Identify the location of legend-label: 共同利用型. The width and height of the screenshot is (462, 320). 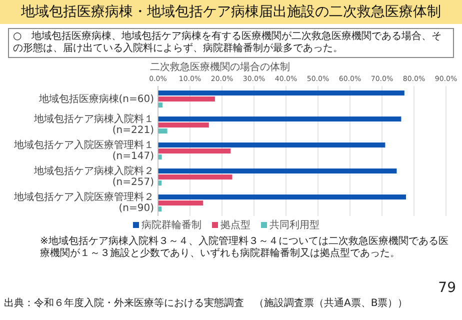
(294, 225).